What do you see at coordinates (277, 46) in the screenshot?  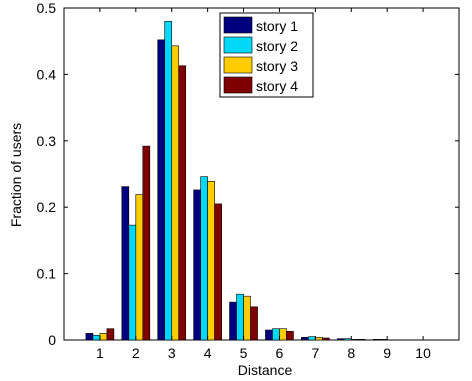 I see `legend-label-story-2: story 2` at bounding box center [277, 46].